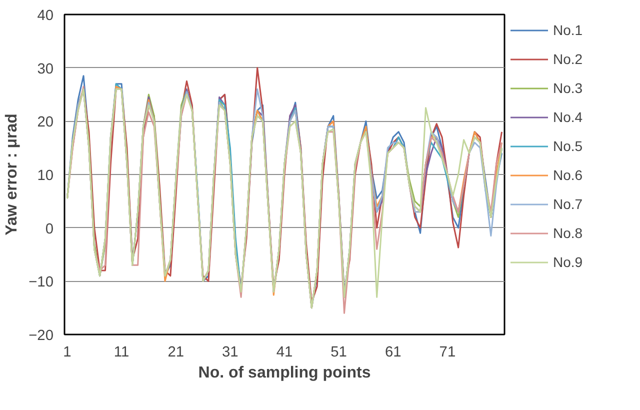  Describe the element at coordinates (568, 59) in the screenshot. I see `legend-label: No.2` at that location.